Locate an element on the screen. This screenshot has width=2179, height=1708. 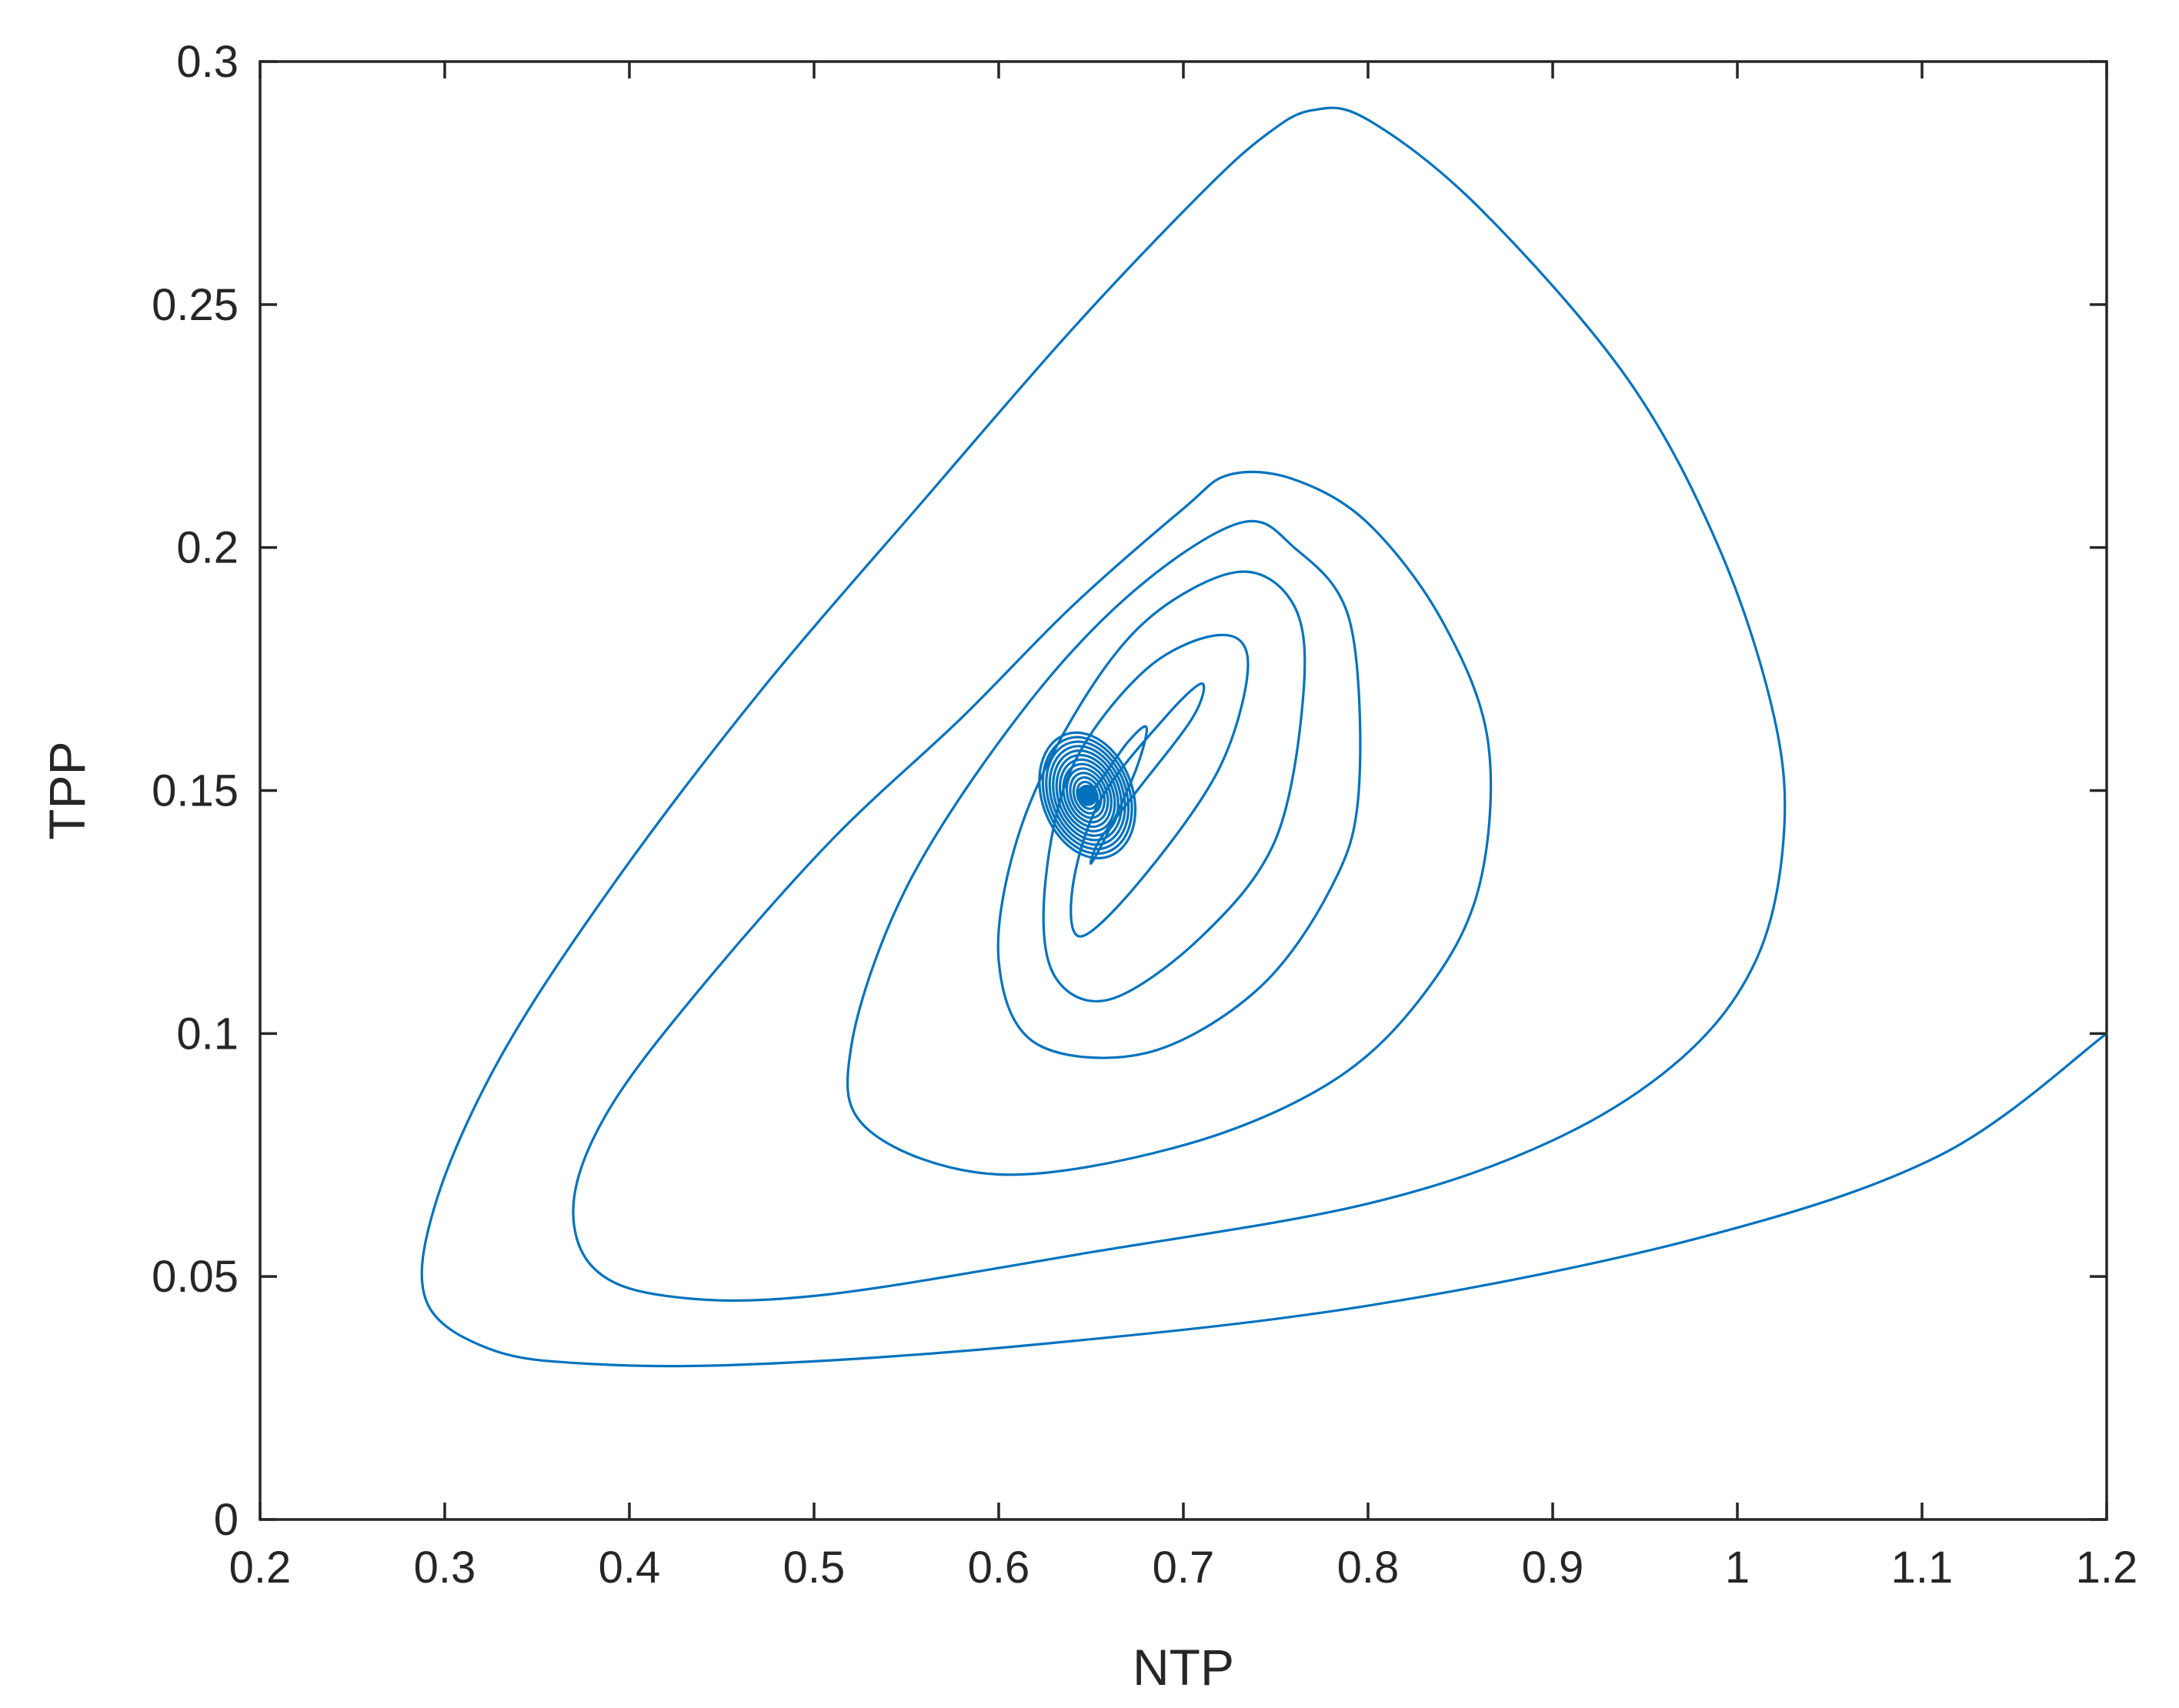
y-tick-label: 0.25 is located at coordinates (195, 305).